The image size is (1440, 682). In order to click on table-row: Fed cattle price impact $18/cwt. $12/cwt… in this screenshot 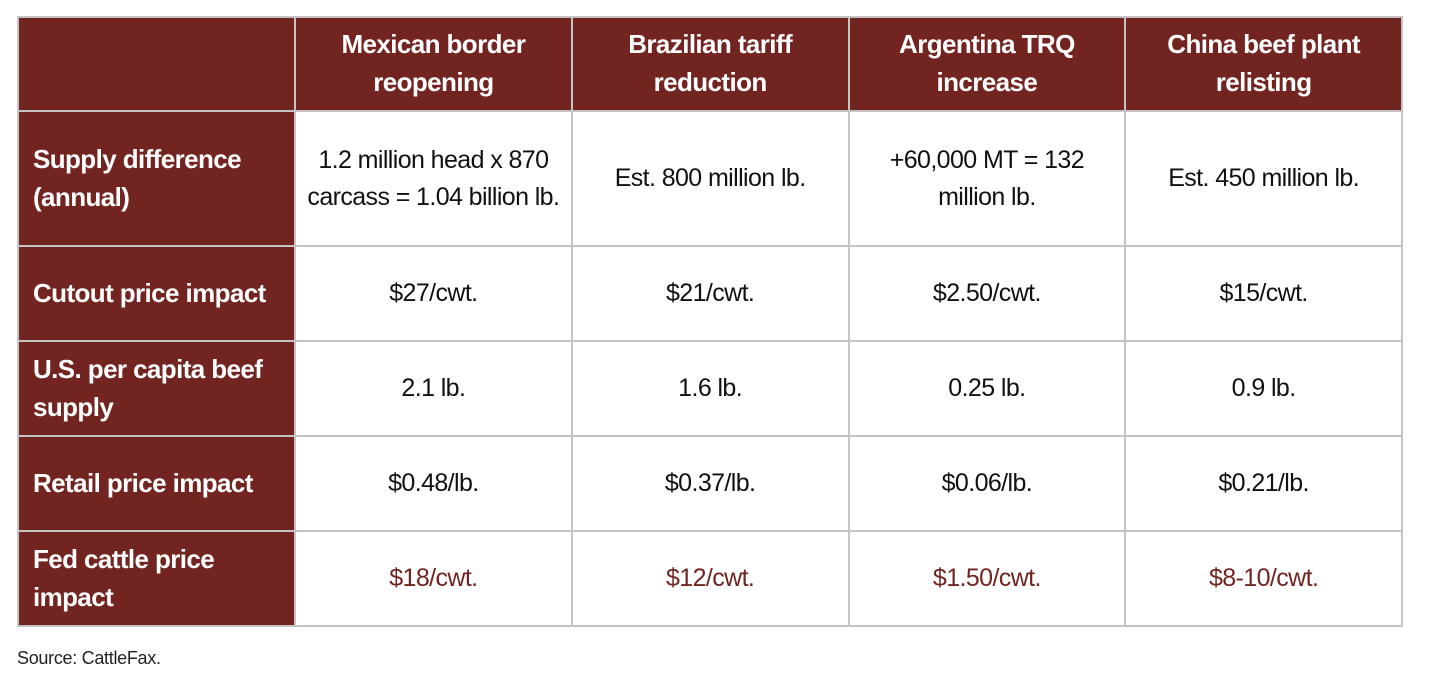, I will do `click(710, 578)`.